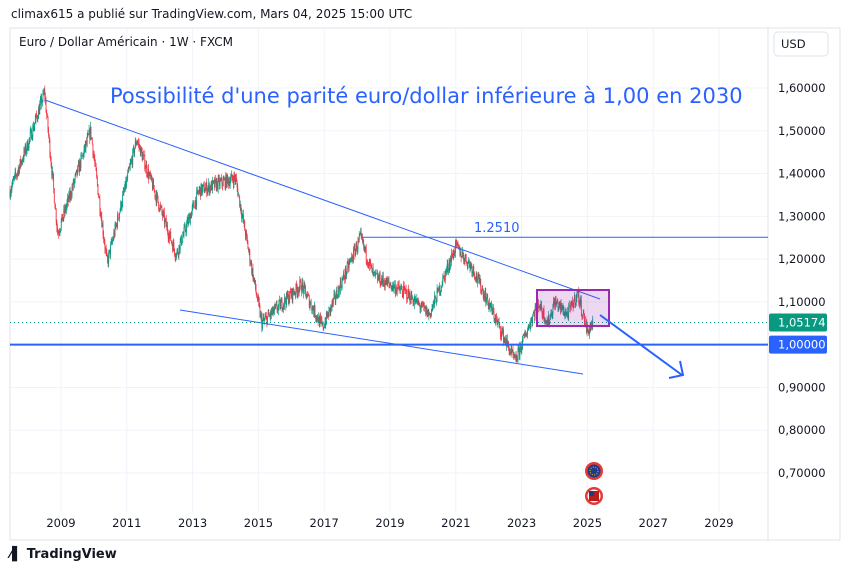 This screenshot has width=841, height=573. Describe the element at coordinates (802, 345) in the screenshot. I see `parity-price-badge-text: 1,00000` at that location.